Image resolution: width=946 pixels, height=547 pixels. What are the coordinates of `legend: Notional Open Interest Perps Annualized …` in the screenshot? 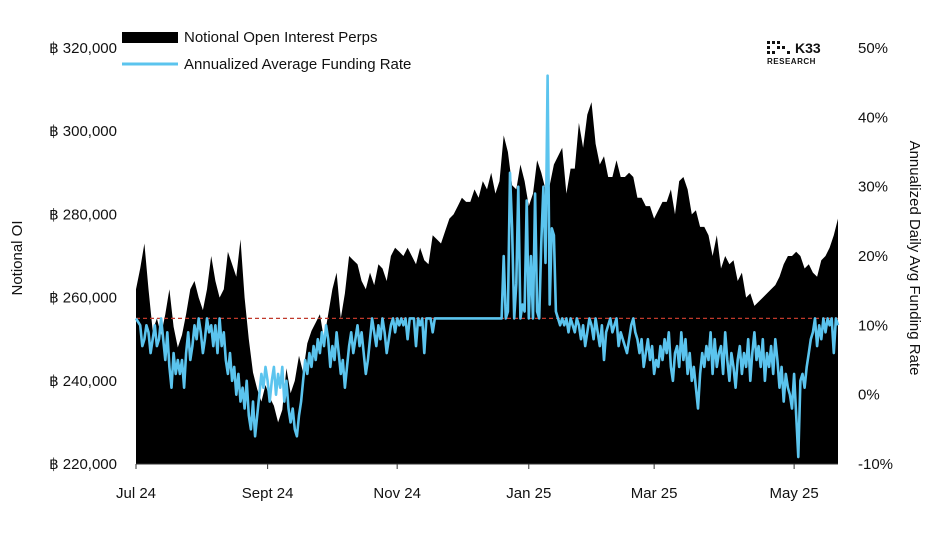 It's located at (266, 51).